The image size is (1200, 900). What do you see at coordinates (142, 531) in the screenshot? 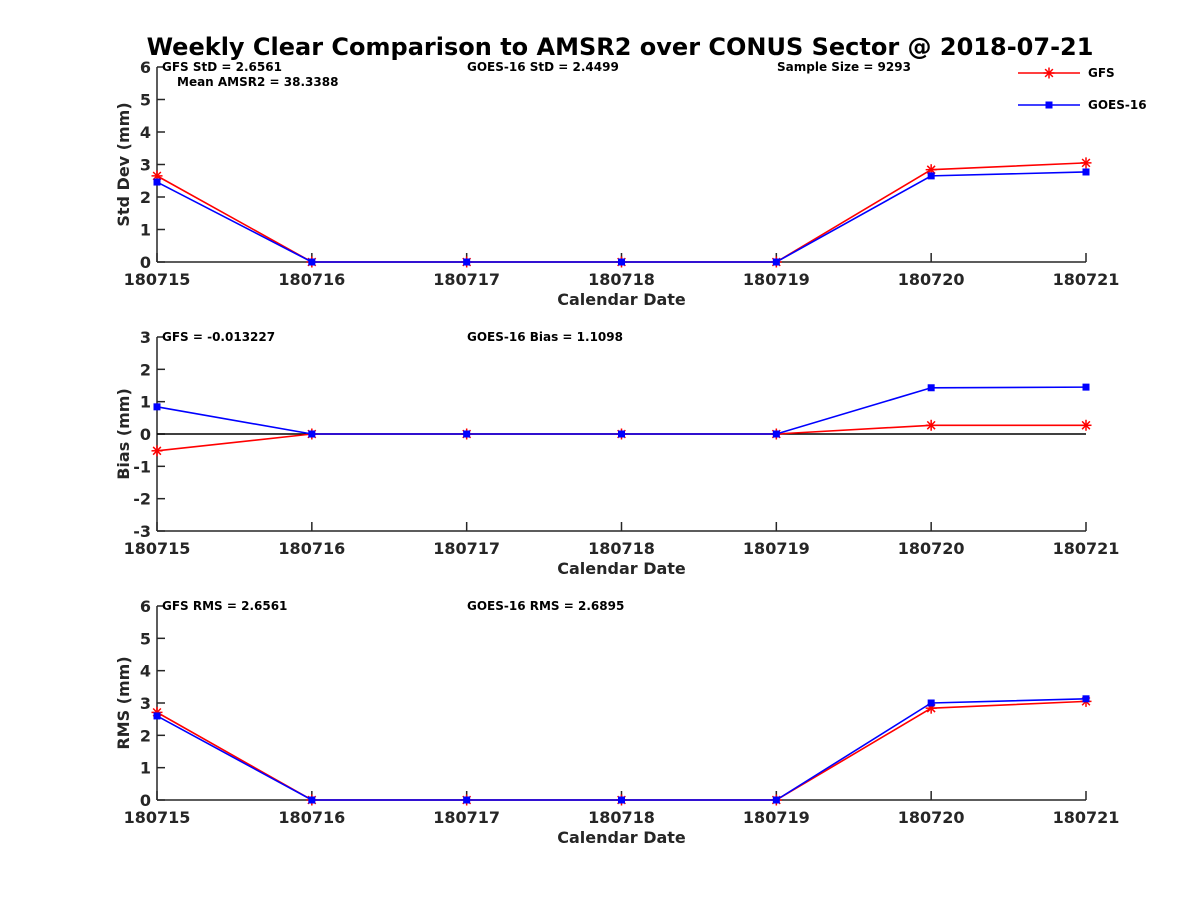
I see `y-tick-label: -3` at bounding box center [142, 531].